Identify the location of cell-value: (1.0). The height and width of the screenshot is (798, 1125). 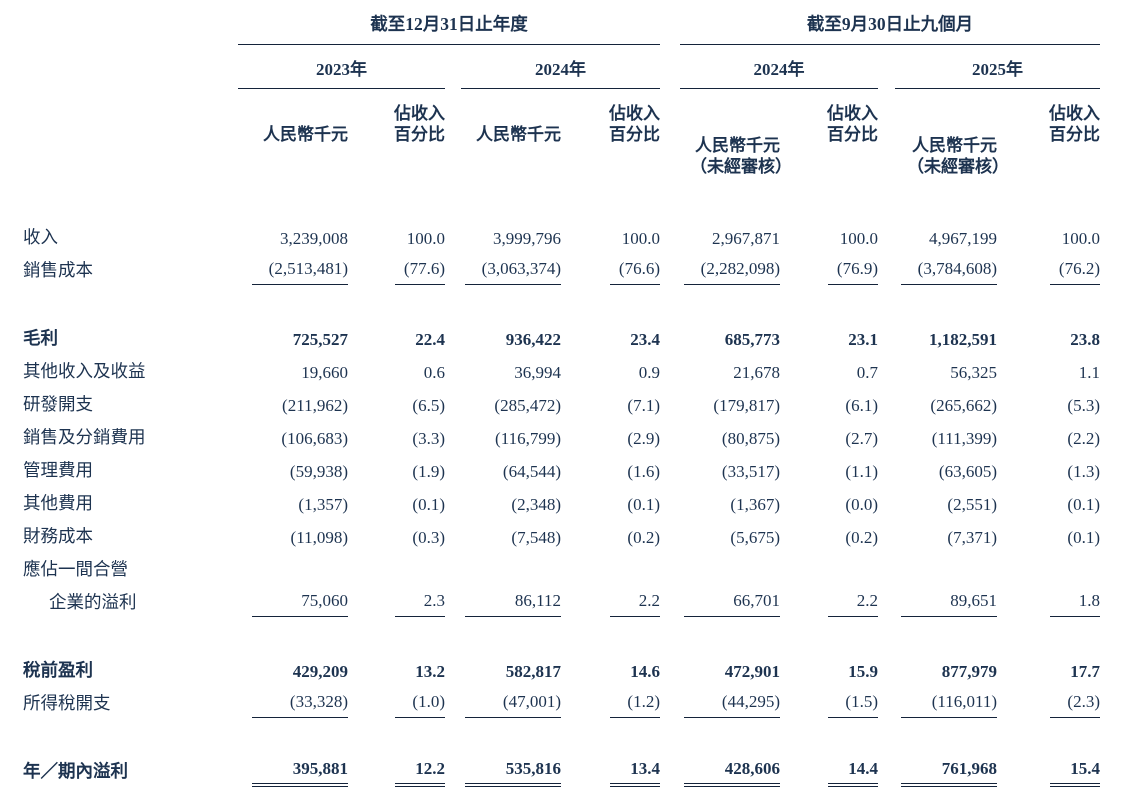
(396, 704).